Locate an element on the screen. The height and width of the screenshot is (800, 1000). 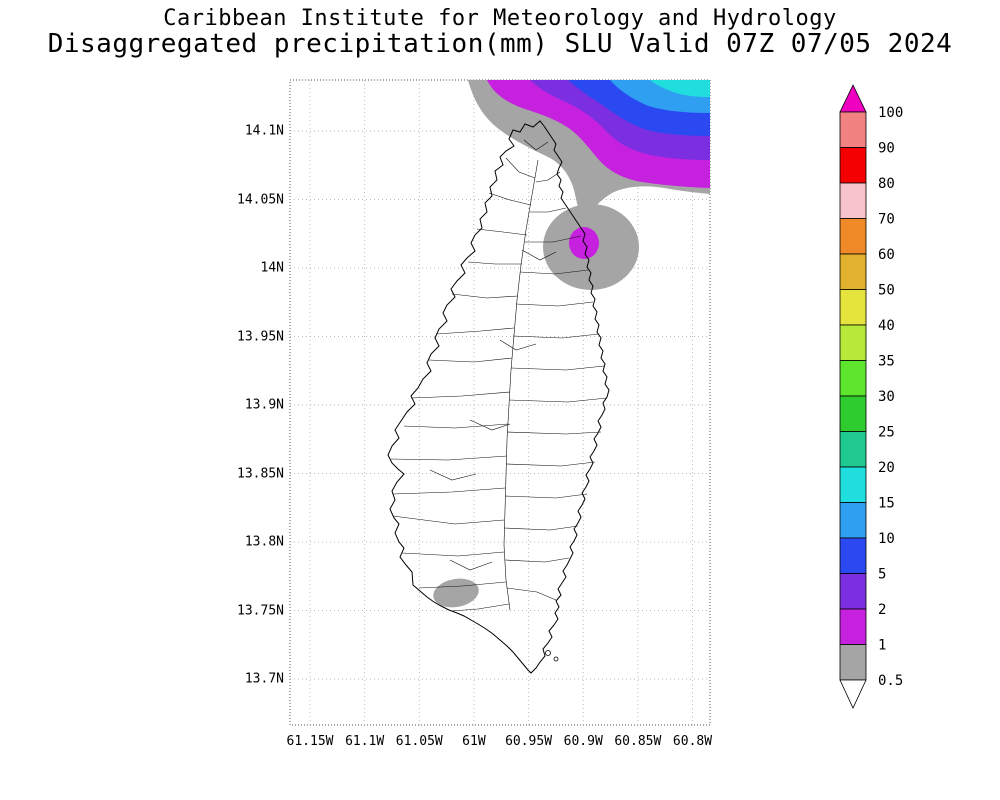
colorbar-tick-label: 1 is located at coordinates (882, 646).